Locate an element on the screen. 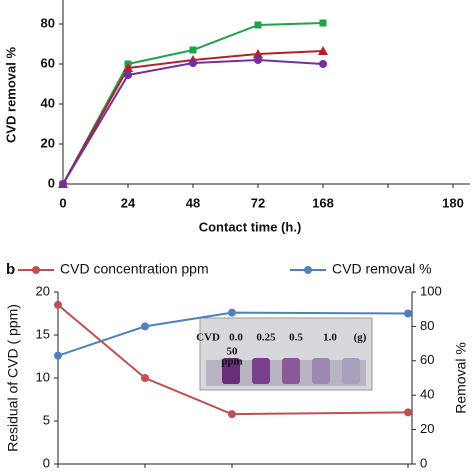 This screenshot has width=474, height=474. legend-label: CVD concentration ppm is located at coordinates (134, 269).